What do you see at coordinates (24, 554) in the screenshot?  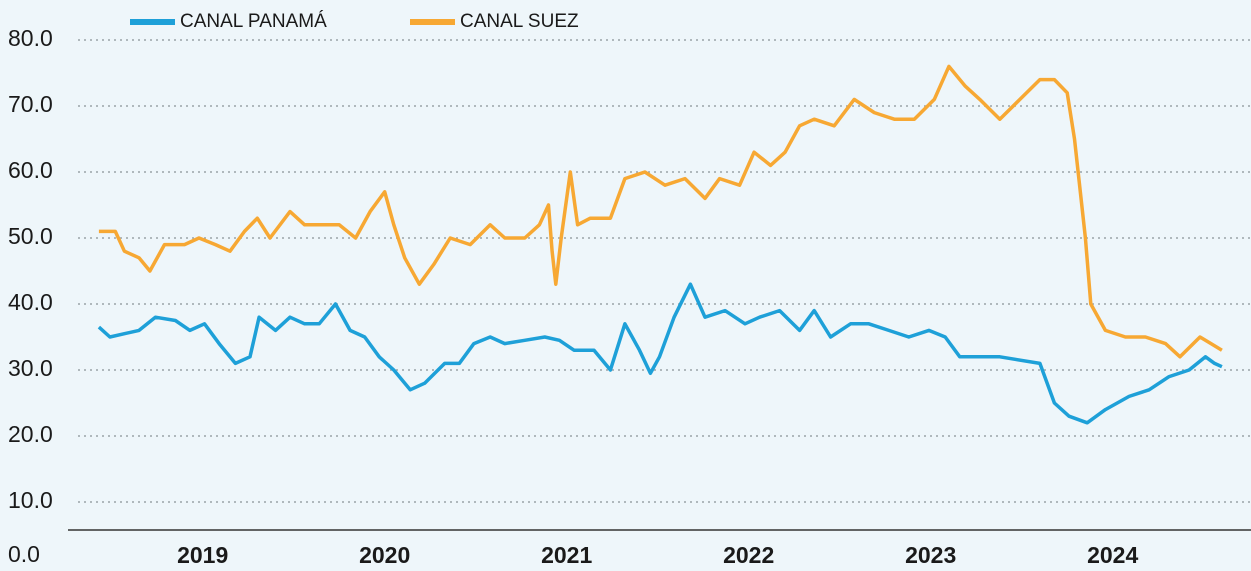 I see `y-tick-label: 0.0` at bounding box center [24, 554].